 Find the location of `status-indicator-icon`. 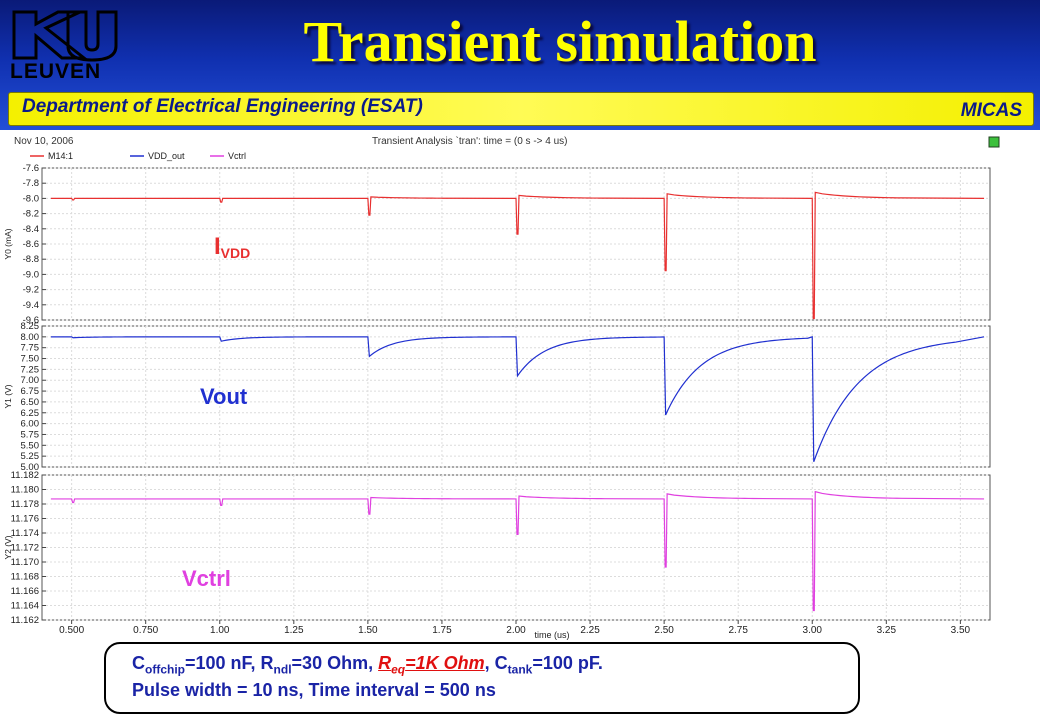

status-indicator-icon is located at coordinates (994, 142).